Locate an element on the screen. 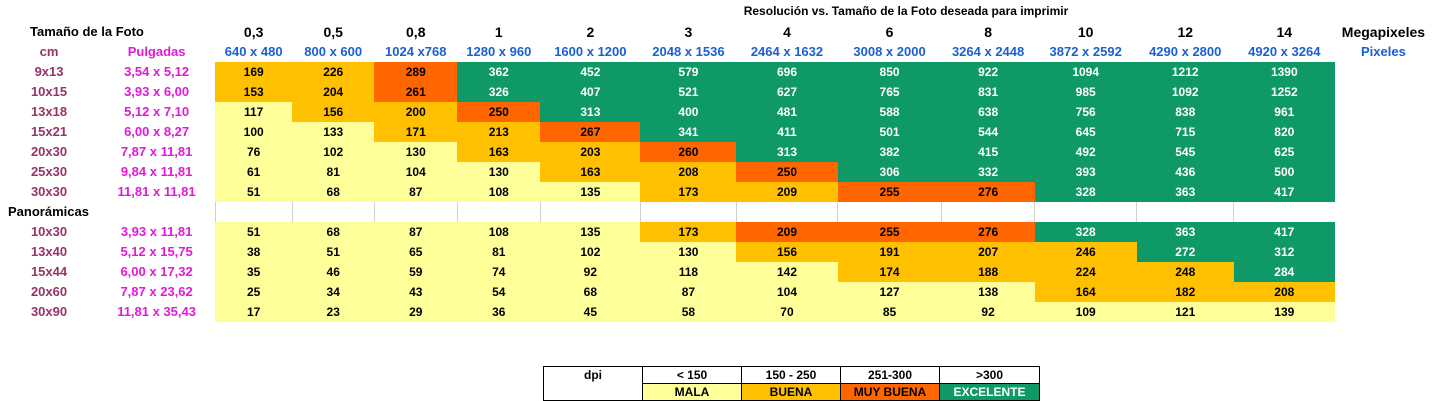 Image resolution: width=1432 pixels, height=401 pixels. size-cm: 10x30 is located at coordinates (49, 231).